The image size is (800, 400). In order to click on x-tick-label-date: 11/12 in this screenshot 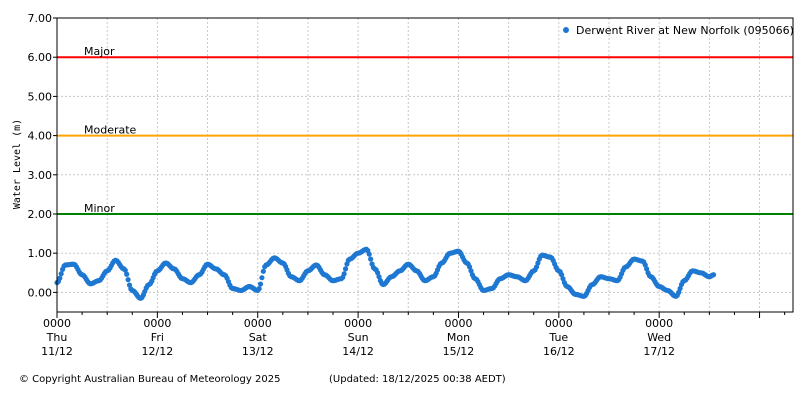, I will do `click(57, 351)`.